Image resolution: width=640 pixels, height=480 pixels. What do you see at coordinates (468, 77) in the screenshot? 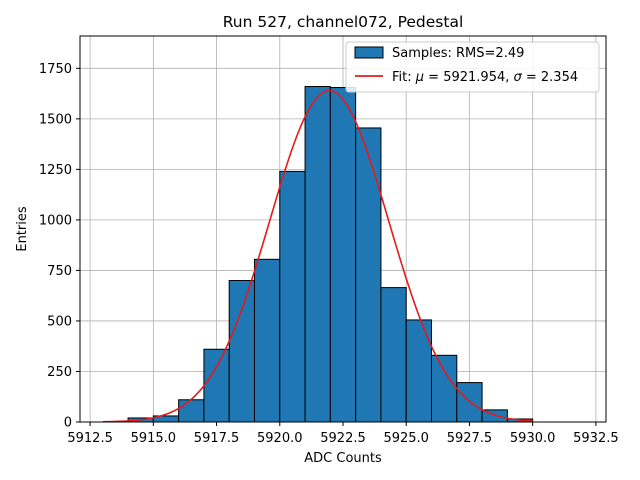
I see `legend-fit-mu-value: = 5921.954,` at bounding box center [468, 77].